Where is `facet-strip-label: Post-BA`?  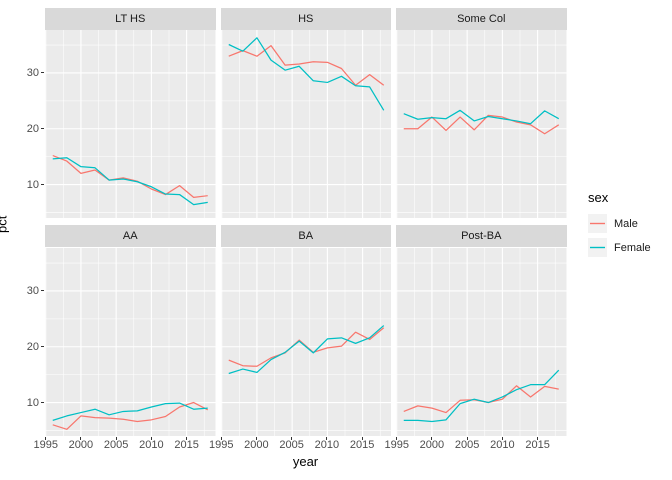 facet-strip-label: Post-BA is located at coordinates (481, 236).